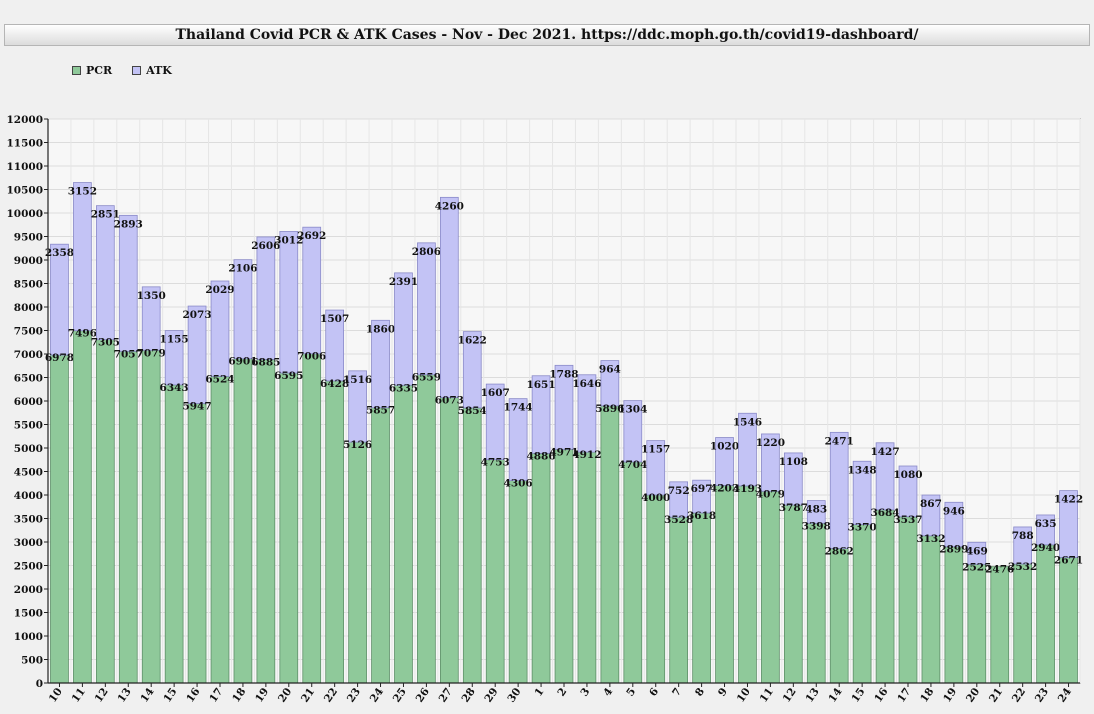 This screenshot has width=1094, height=714. I want to click on data-label-pcr: 2671, so click(1068, 560).